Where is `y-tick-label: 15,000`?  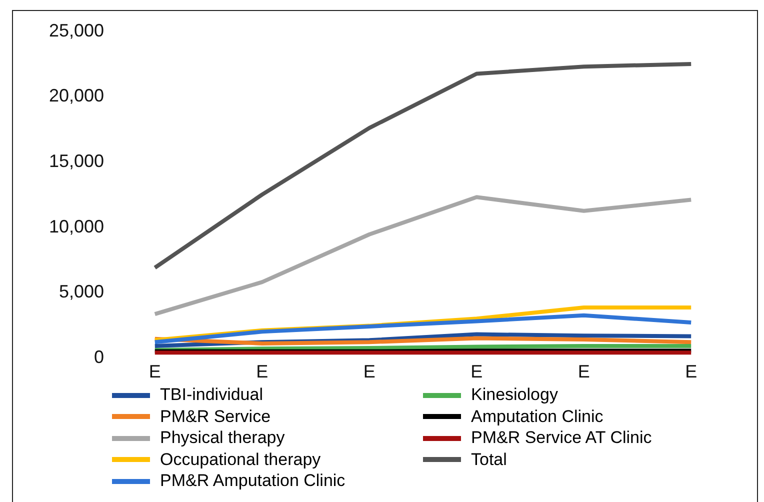
y-tick-label: 15,000 is located at coordinates (76, 160).